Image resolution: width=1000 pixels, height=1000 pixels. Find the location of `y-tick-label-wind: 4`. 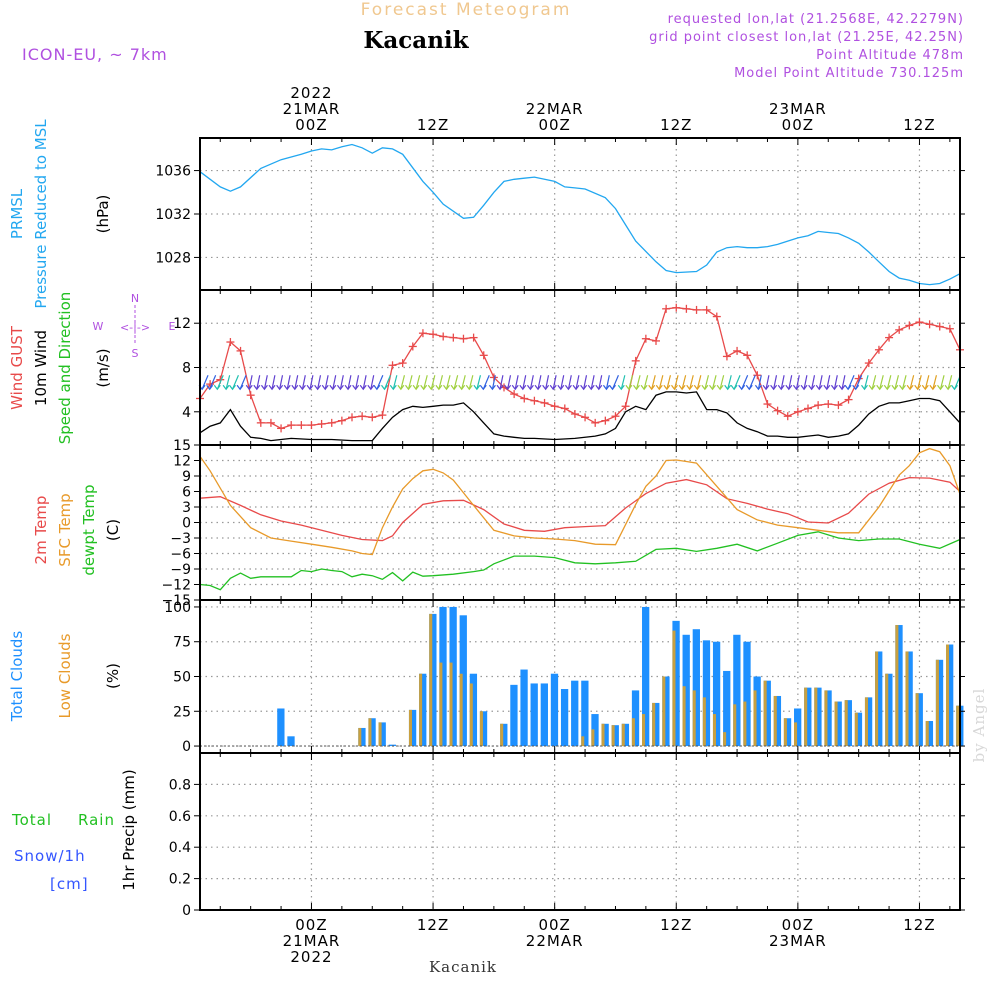

y-tick-label-wind: 4 is located at coordinates (186, 413).